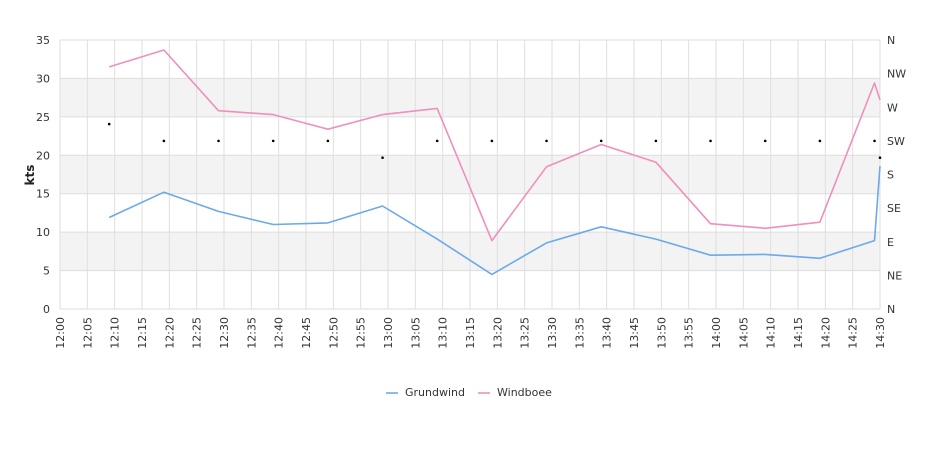  I want to click on x-tick-label: 13:20, so click(497, 333).